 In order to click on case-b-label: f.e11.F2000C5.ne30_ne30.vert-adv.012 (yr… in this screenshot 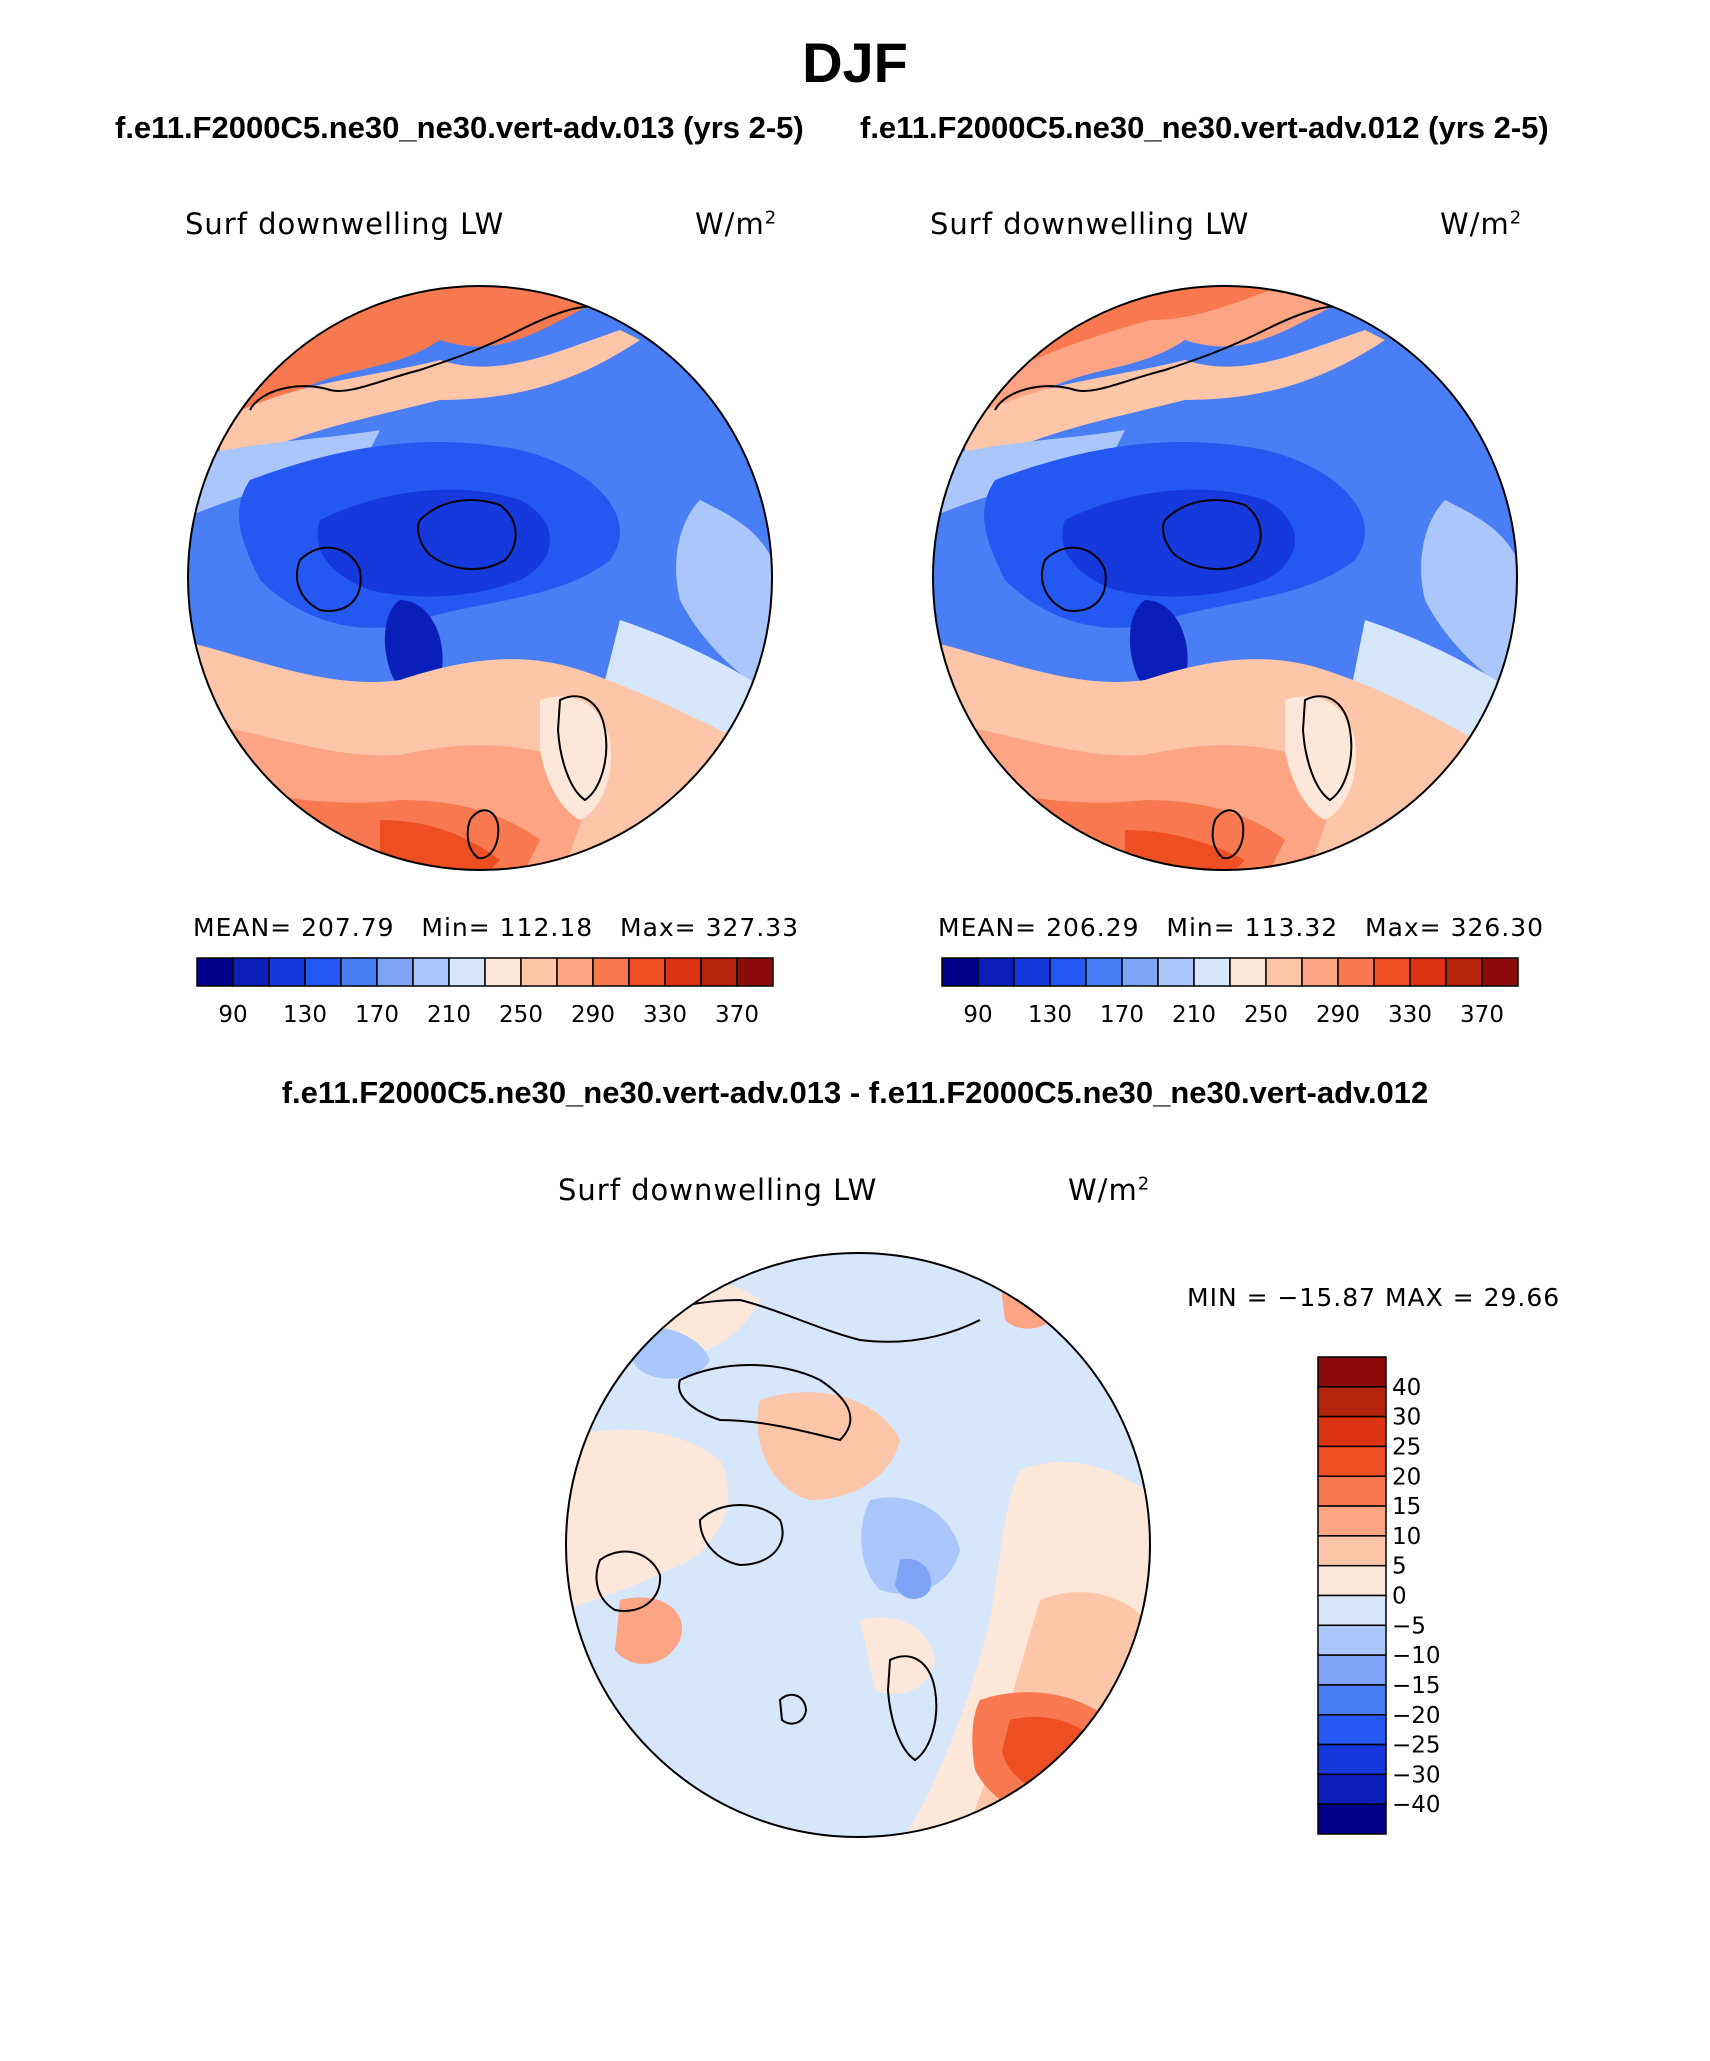, I will do `click(1204, 127)`.